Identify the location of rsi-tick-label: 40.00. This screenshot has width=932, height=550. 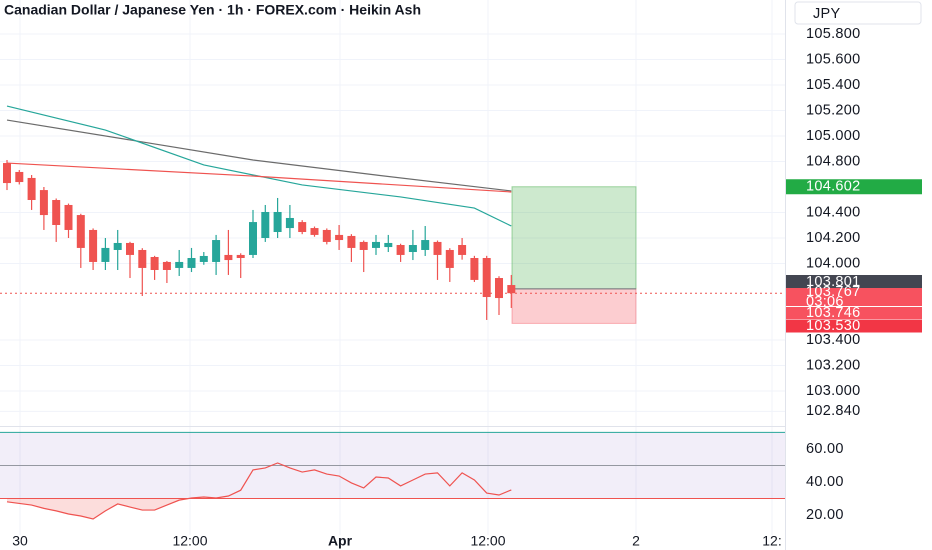
(825, 482).